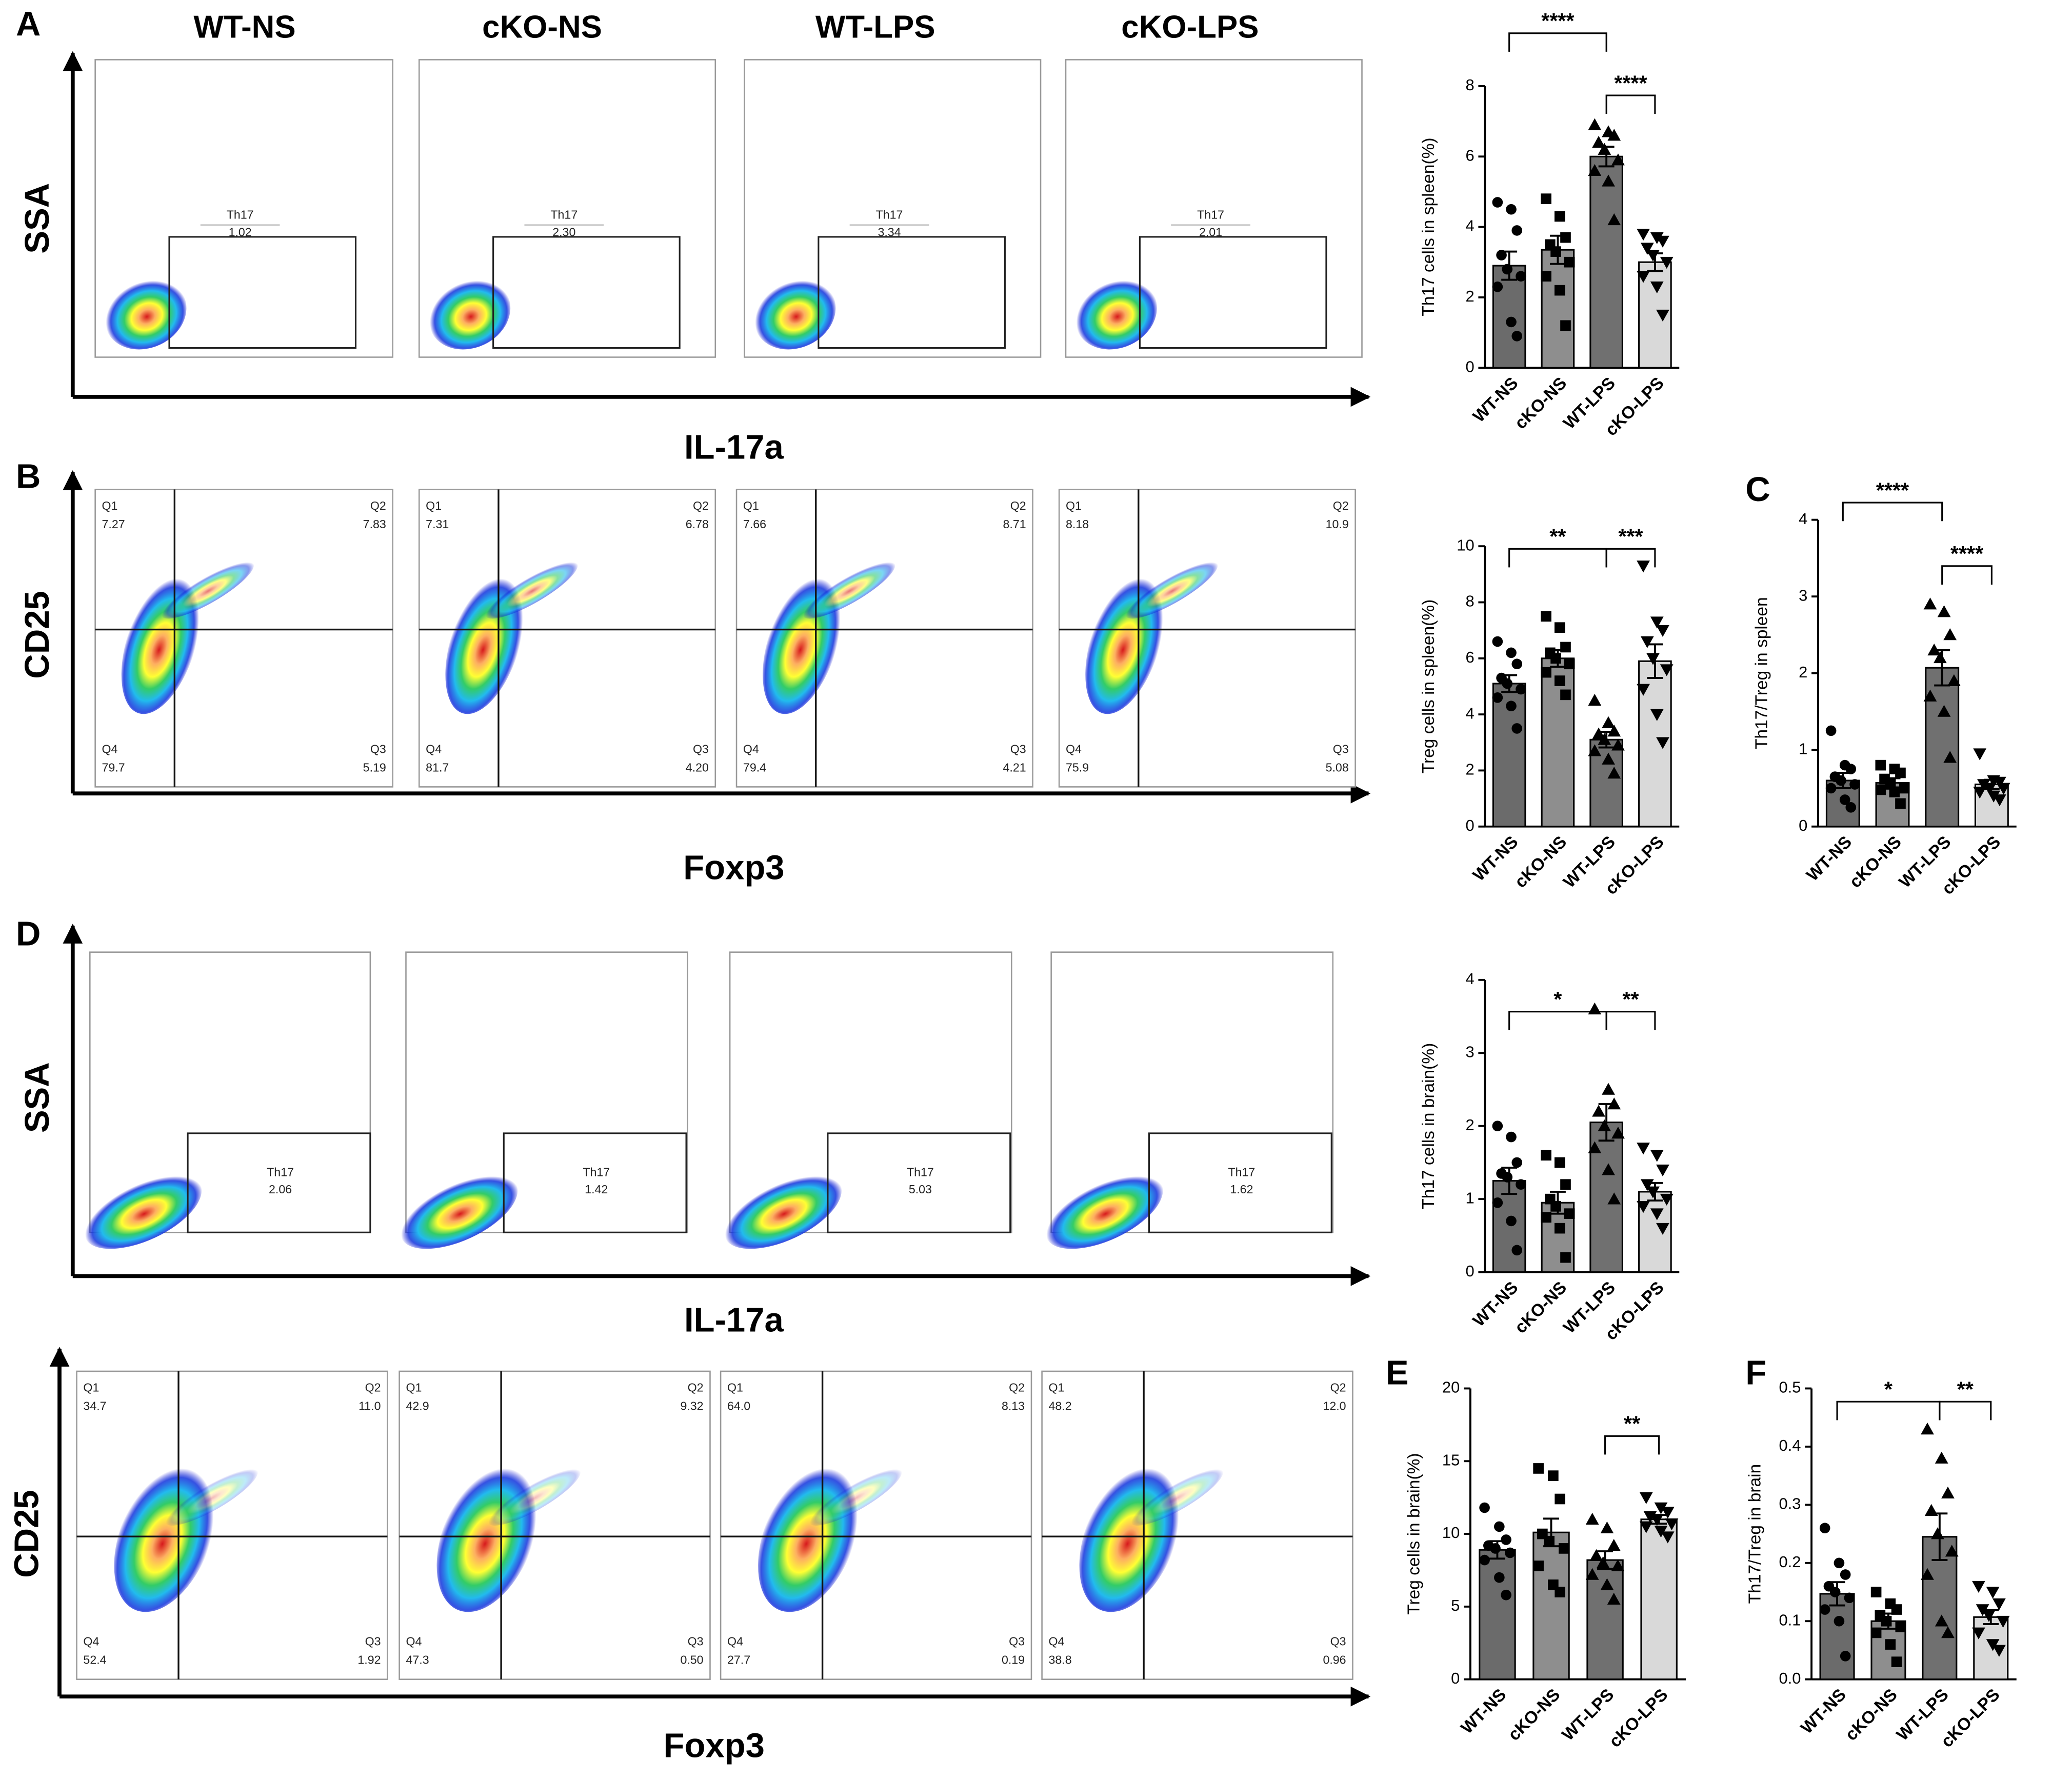 The height and width of the screenshot is (1780, 2072). I want to click on quadrant-value: 8.71, so click(1015, 524).